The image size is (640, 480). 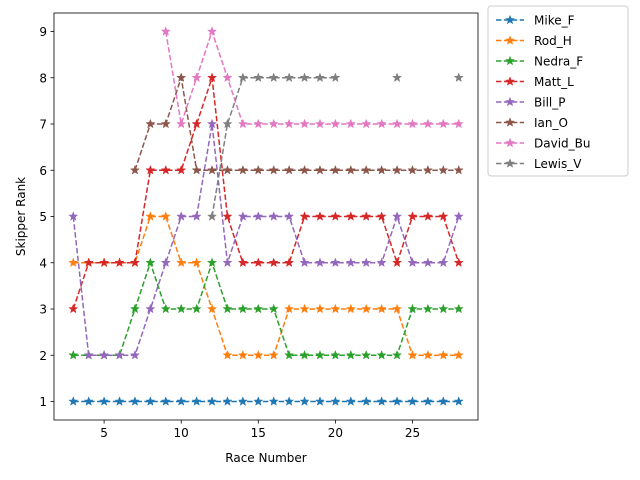 What do you see at coordinates (335, 433) in the screenshot?
I see `x-tick-label: 20` at bounding box center [335, 433].